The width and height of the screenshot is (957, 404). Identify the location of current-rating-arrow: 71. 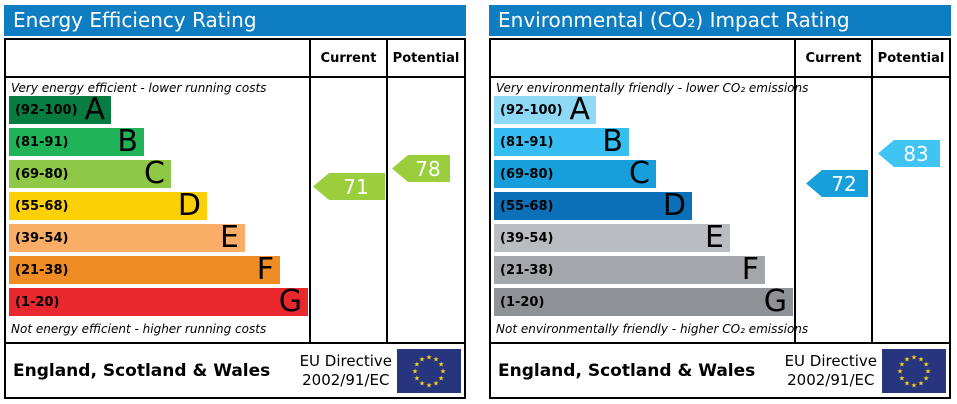
(349, 186).